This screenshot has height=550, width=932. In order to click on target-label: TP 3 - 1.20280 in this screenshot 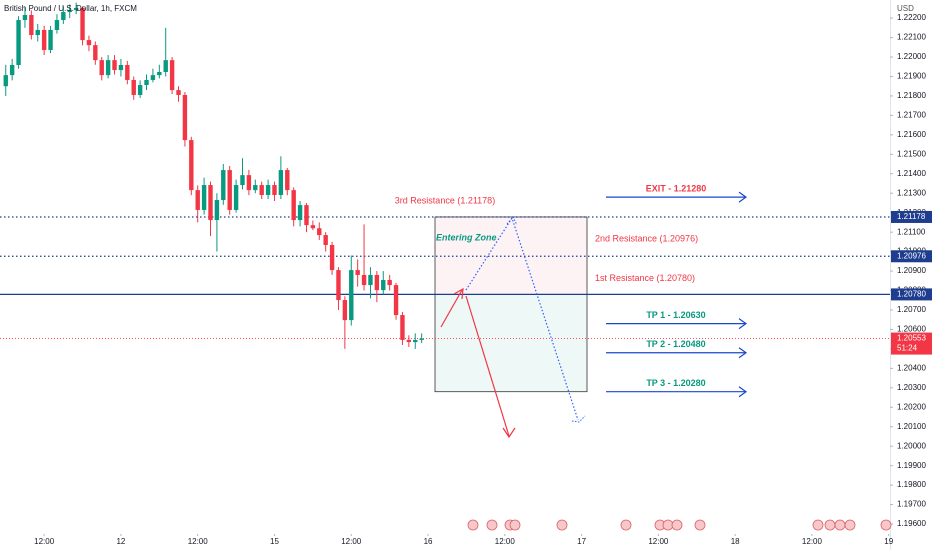, I will do `click(675, 383)`.